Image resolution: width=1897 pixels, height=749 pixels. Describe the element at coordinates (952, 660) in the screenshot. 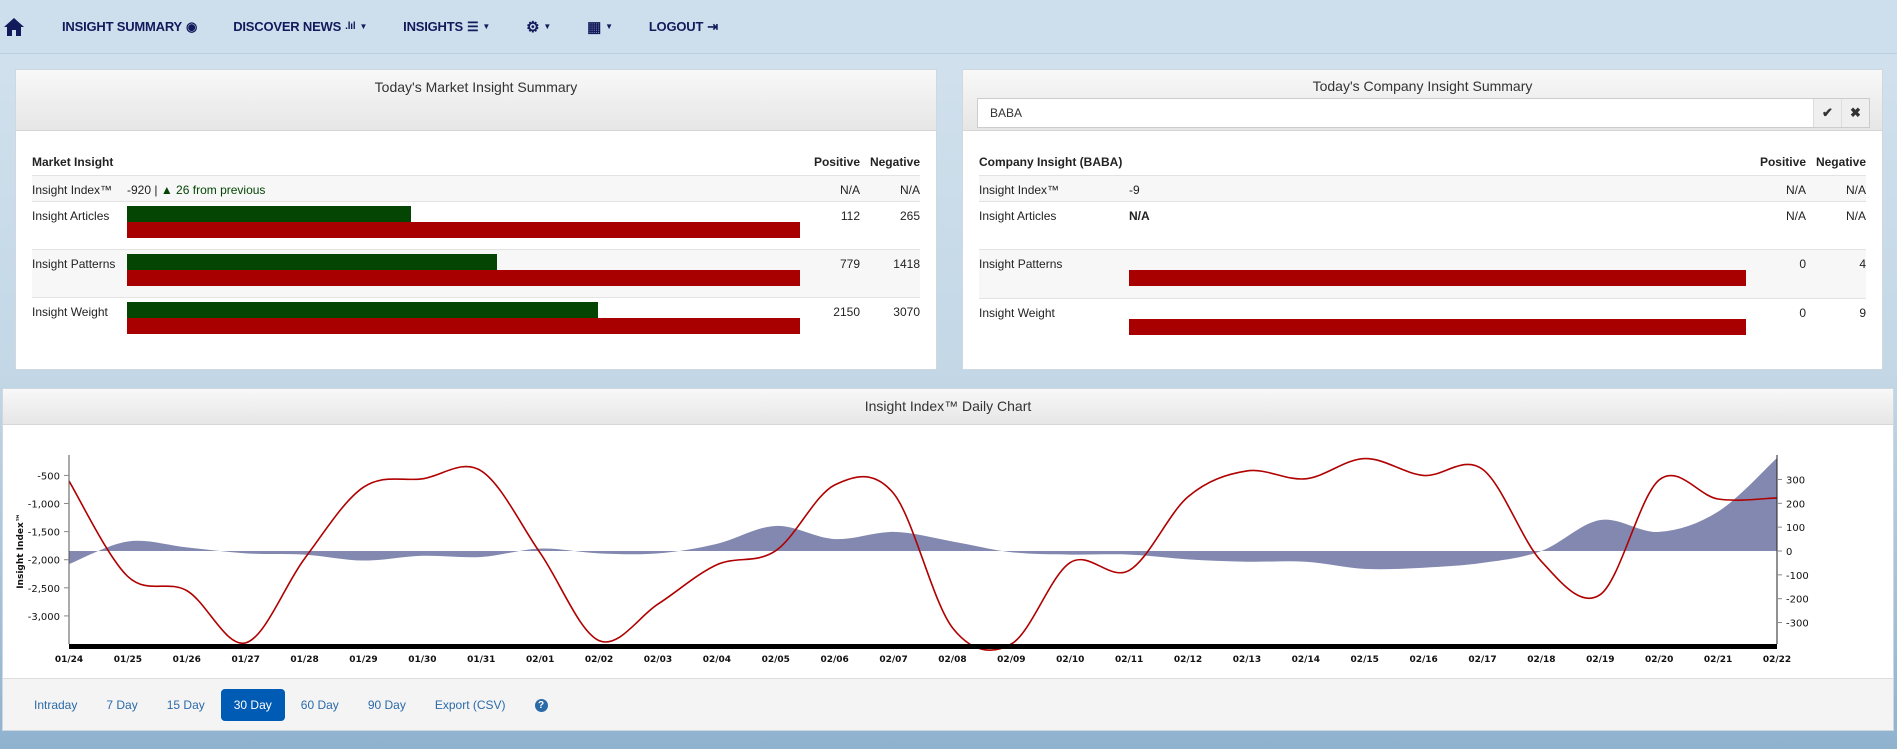

I see `x-tick-label: 02/08` at that location.